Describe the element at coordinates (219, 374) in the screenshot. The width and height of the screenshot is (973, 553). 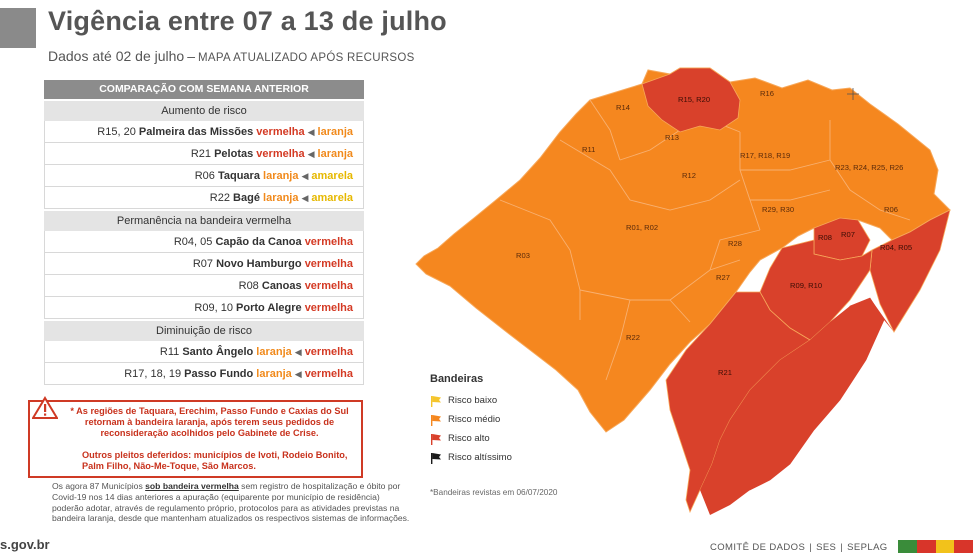
I see `region-place: Passo Fundo` at that location.